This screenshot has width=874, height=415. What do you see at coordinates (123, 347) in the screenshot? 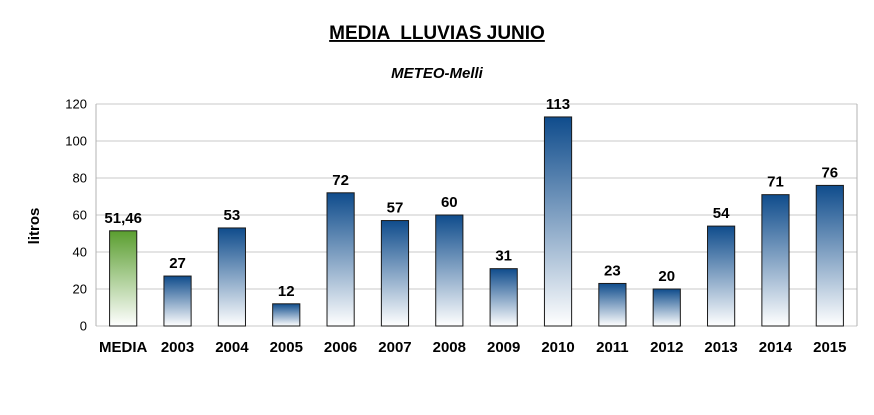
I see `x-tick-label: MEDIA` at bounding box center [123, 347].